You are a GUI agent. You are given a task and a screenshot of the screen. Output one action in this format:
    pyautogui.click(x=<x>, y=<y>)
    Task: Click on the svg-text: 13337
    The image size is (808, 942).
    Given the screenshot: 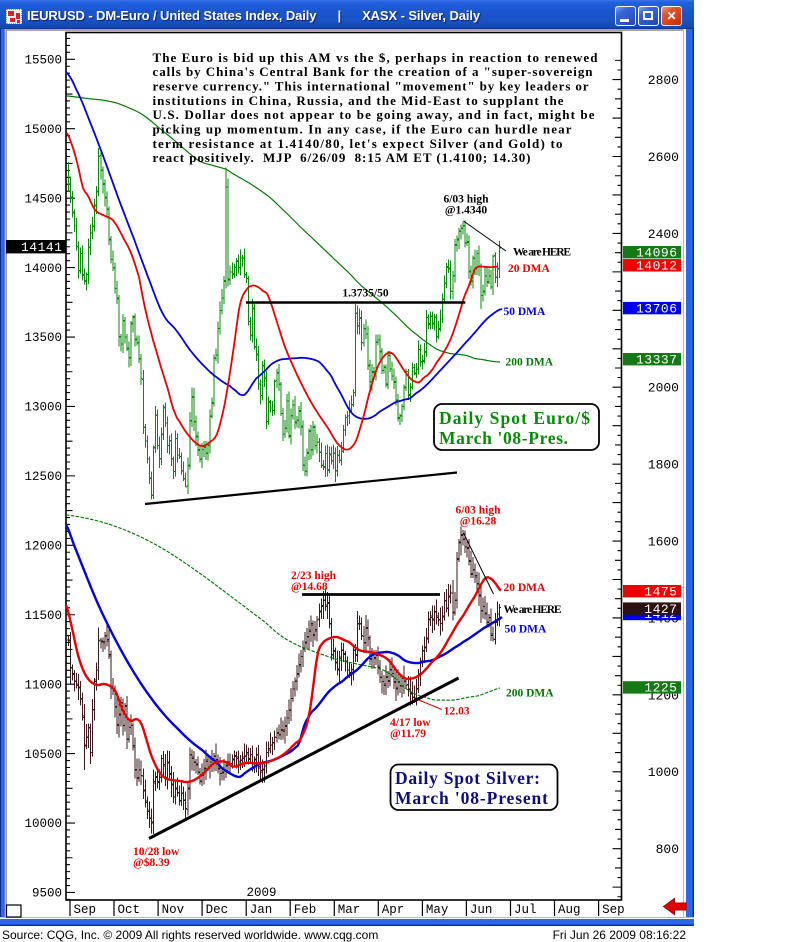 What is the action you would take?
    pyautogui.click(x=657, y=359)
    